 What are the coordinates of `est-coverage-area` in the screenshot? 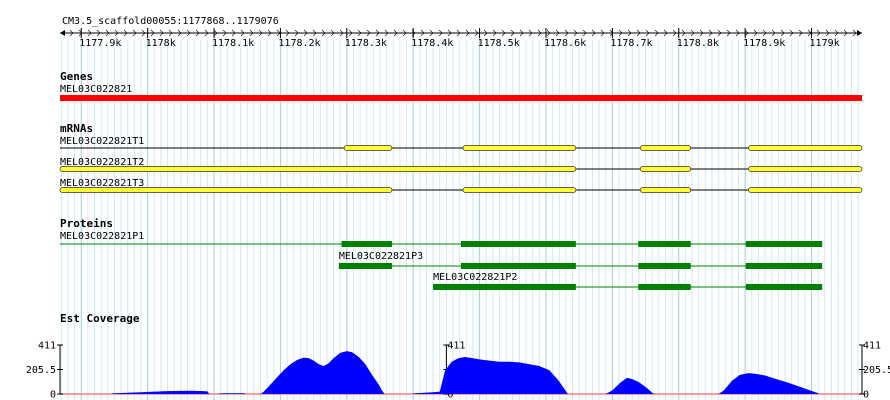 It's located at (461, 372).